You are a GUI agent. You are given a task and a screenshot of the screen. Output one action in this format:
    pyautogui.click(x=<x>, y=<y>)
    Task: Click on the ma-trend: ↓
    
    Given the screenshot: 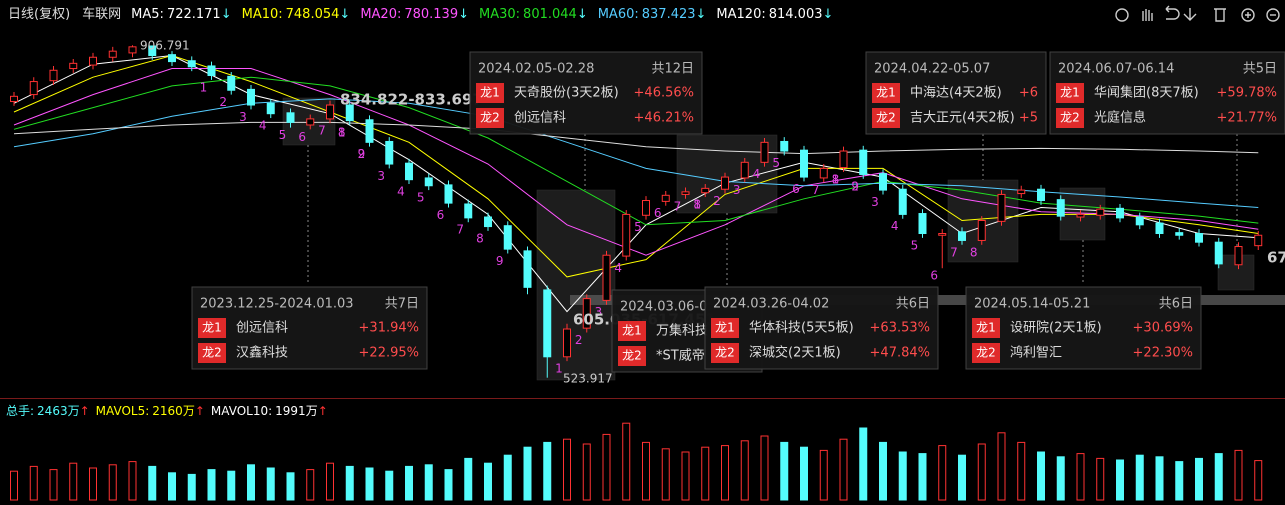 What is the action you would take?
    pyautogui.click(x=701, y=14)
    